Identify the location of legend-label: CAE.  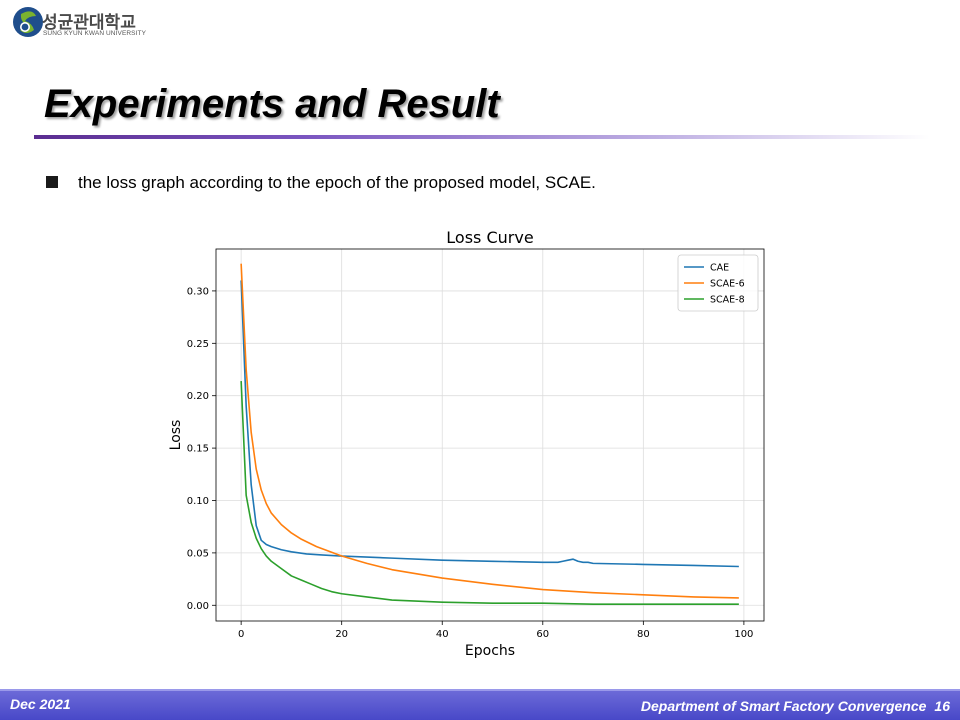
(719, 268).